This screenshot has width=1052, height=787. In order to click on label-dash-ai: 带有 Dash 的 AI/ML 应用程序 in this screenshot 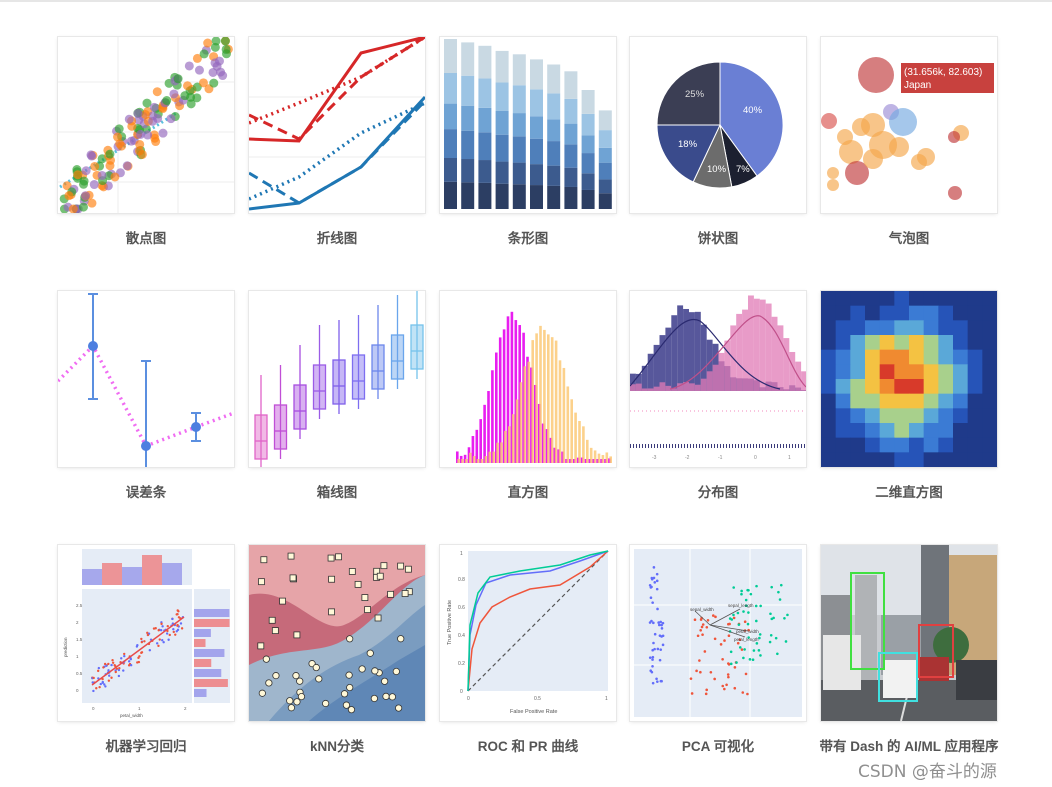, I will do `click(909, 746)`.